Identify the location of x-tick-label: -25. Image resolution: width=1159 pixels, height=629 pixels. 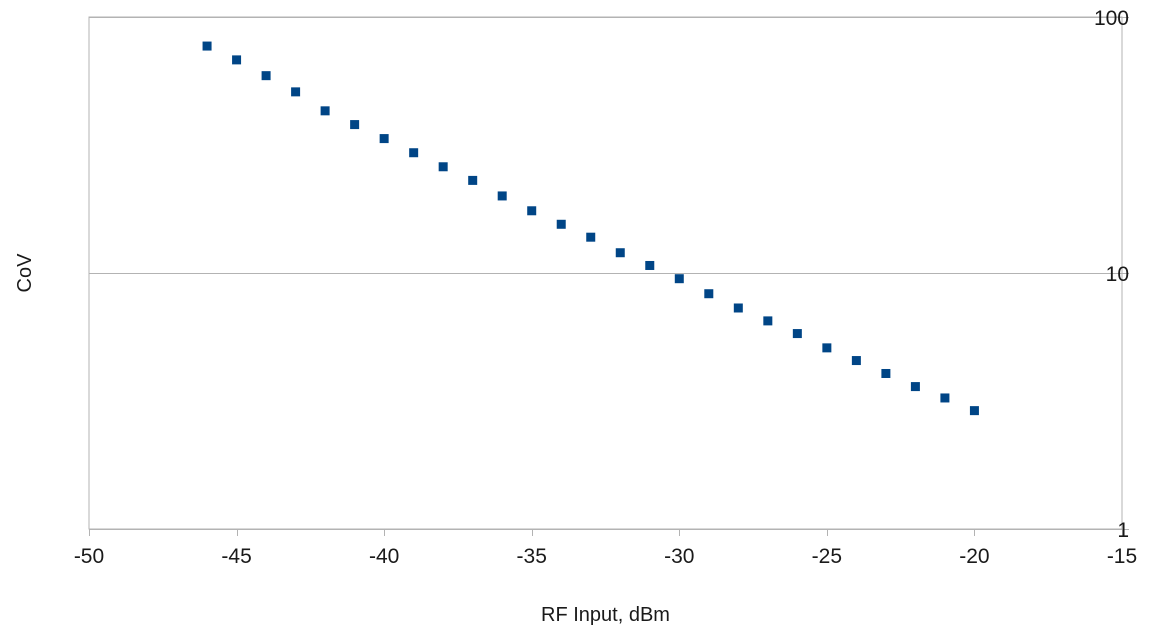
(827, 556).